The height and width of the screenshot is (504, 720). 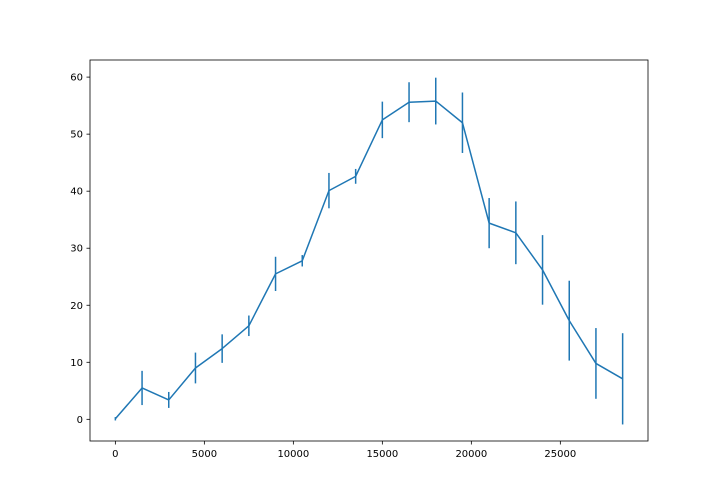 I want to click on x-tick-label: 10000, so click(x=293, y=454).